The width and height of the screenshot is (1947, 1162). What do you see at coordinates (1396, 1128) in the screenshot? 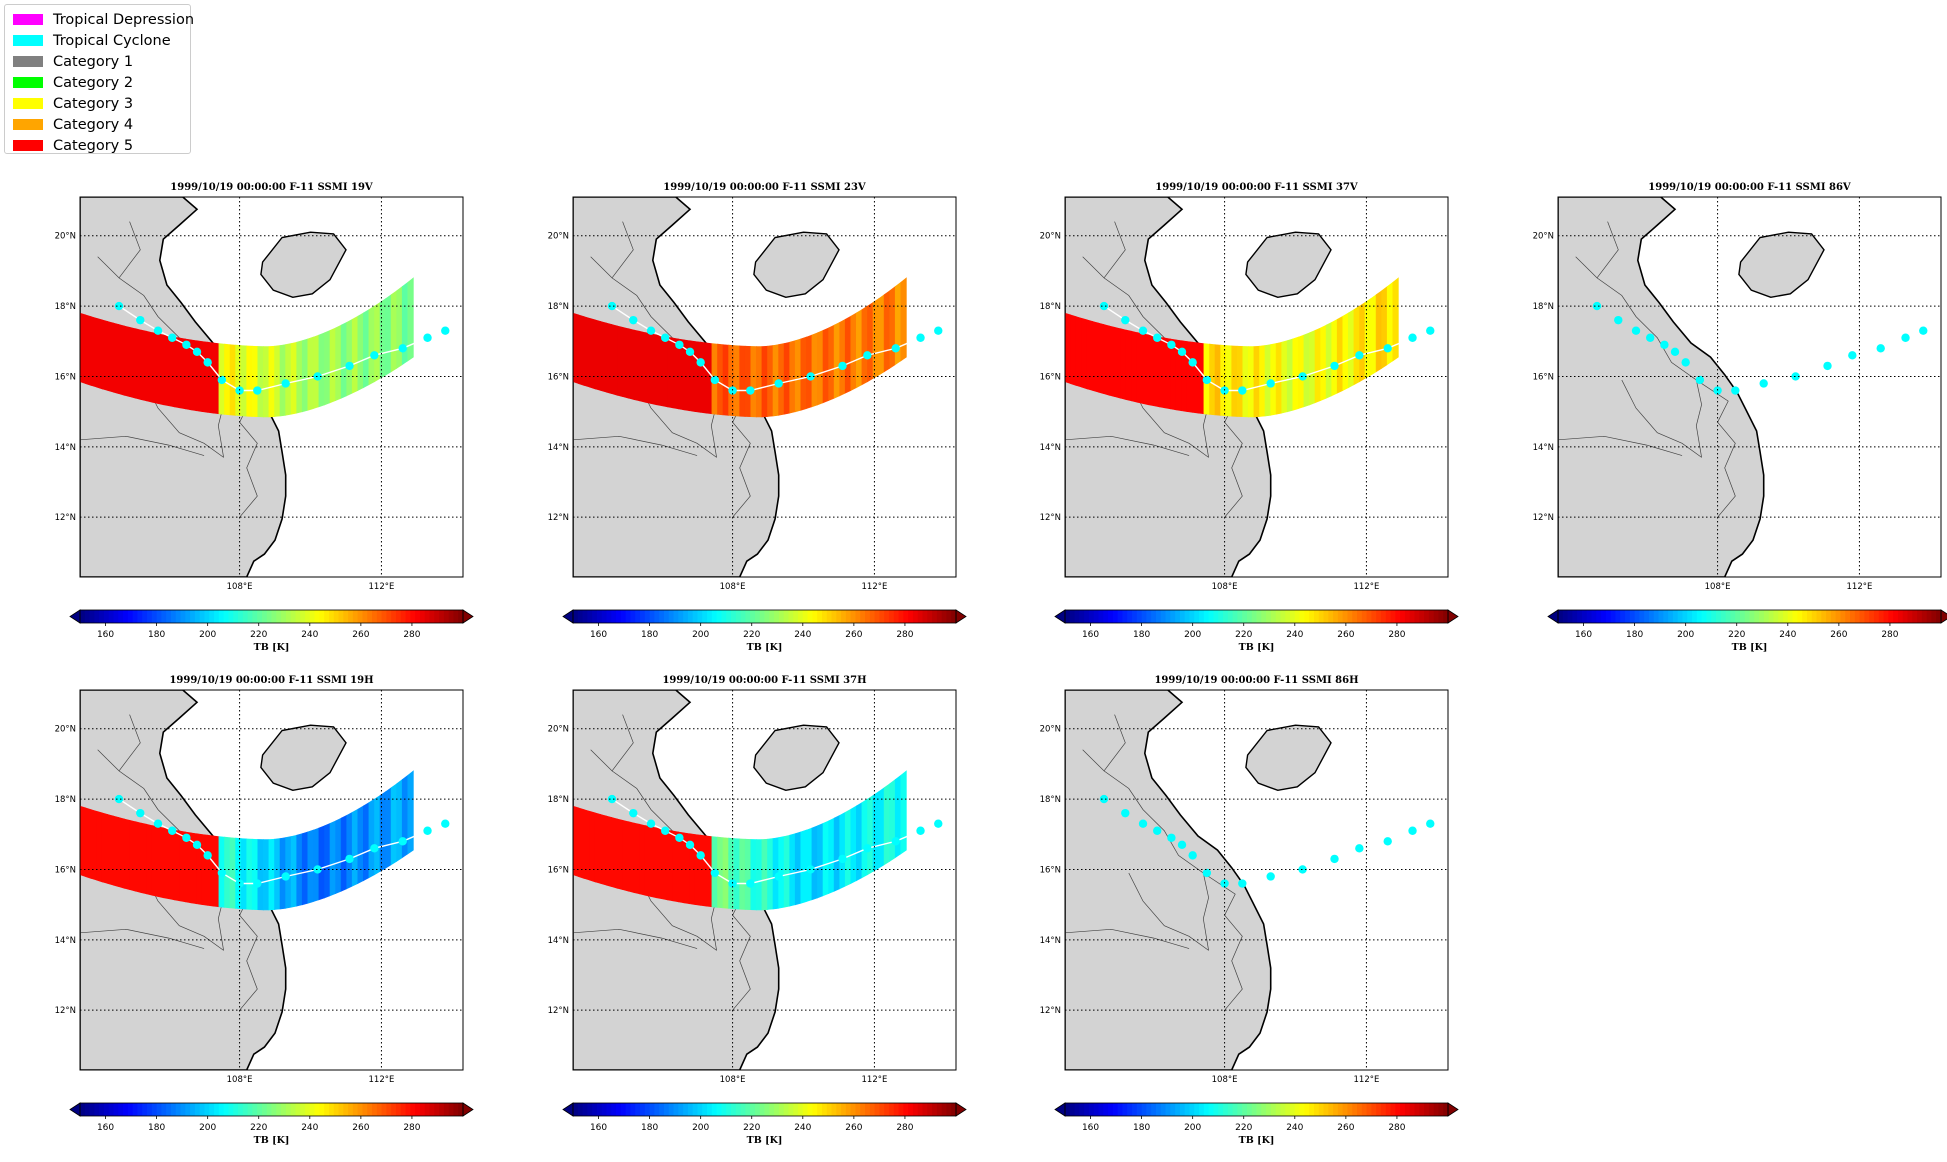
I see `colorbar-tick-label: 280` at bounding box center [1396, 1128].